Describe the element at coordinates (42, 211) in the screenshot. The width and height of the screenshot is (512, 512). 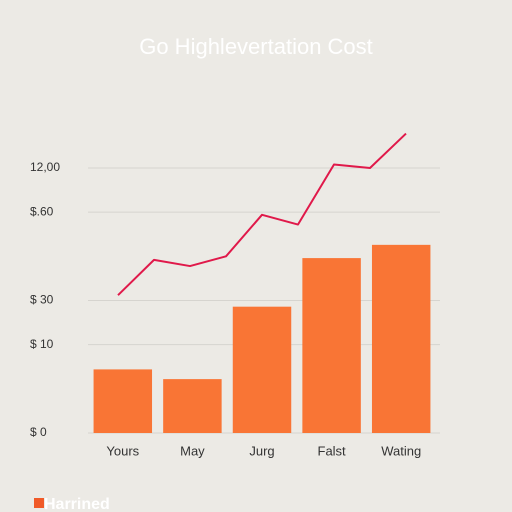
I see `y-tick-label: $.60` at that location.